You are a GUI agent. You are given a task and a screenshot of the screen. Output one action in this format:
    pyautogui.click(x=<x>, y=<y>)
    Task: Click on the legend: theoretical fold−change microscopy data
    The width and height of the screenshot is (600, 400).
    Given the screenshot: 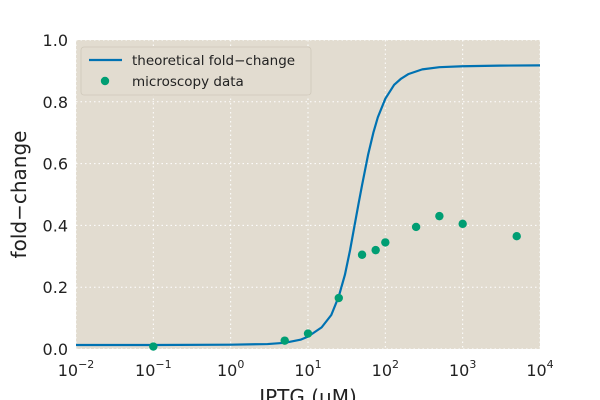 What is the action you would take?
    pyautogui.click(x=196, y=71)
    